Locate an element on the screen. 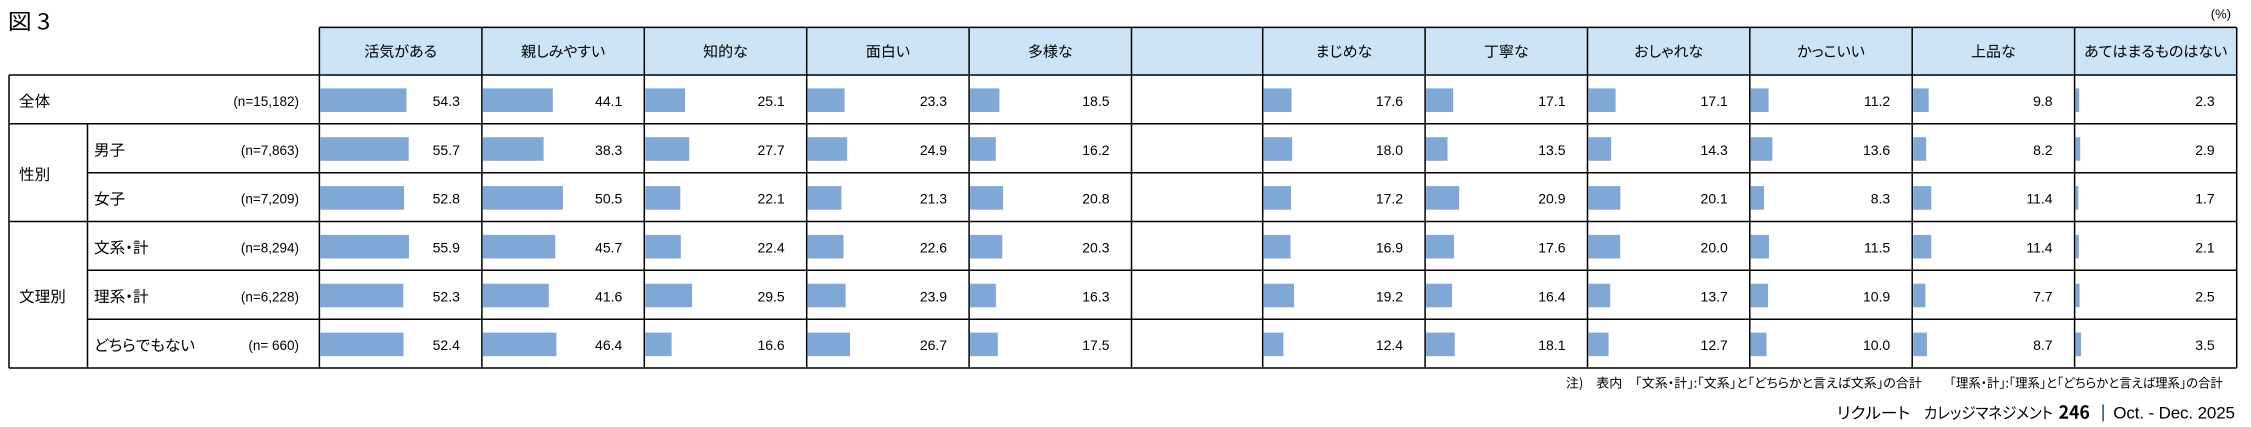 The image size is (2251, 427). svg-text: 10.9 is located at coordinates (1876, 296).